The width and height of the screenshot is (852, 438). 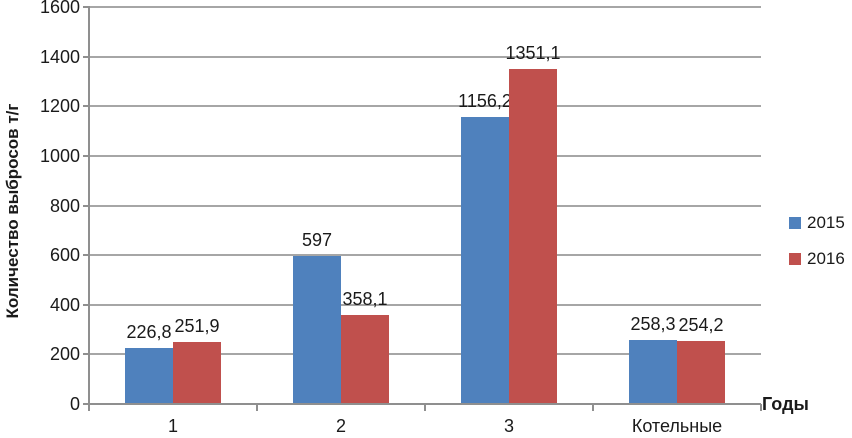 I want to click on bar-2016-cat2, so click(x=365, y=359).